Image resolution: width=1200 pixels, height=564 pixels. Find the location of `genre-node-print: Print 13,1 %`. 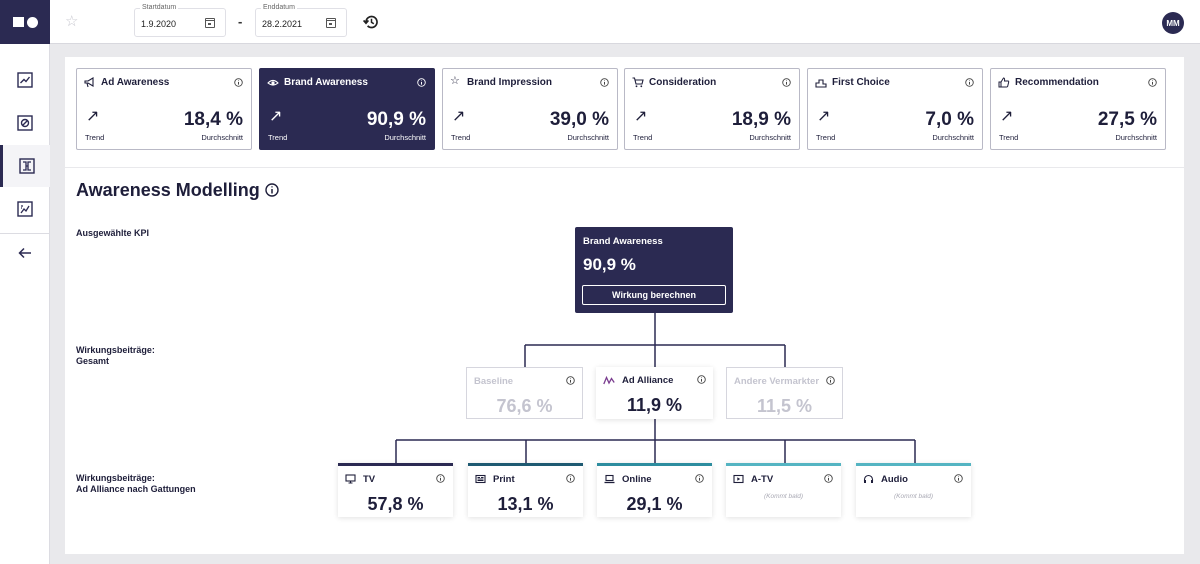

genre-node-print: Print 13,1 % is located at coordinates (525, 490).